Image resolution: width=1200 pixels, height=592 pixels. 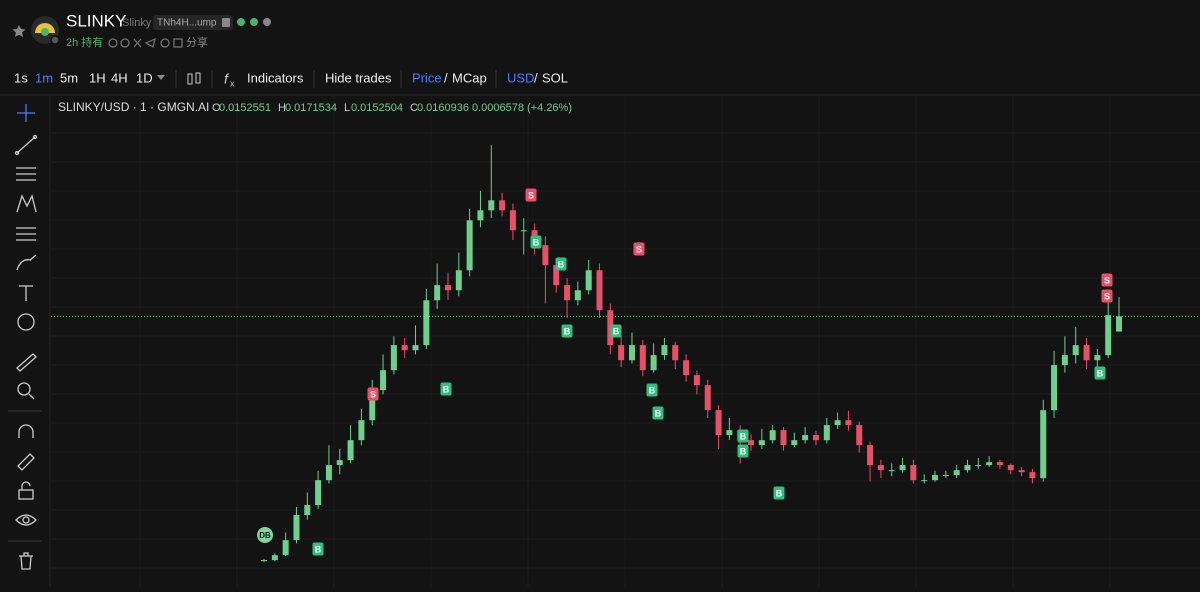 What do you see at coordinates (245, 108) in the screenshot?
I see `ohlc-value: 0.0152551` at bounding box center [245, 108].